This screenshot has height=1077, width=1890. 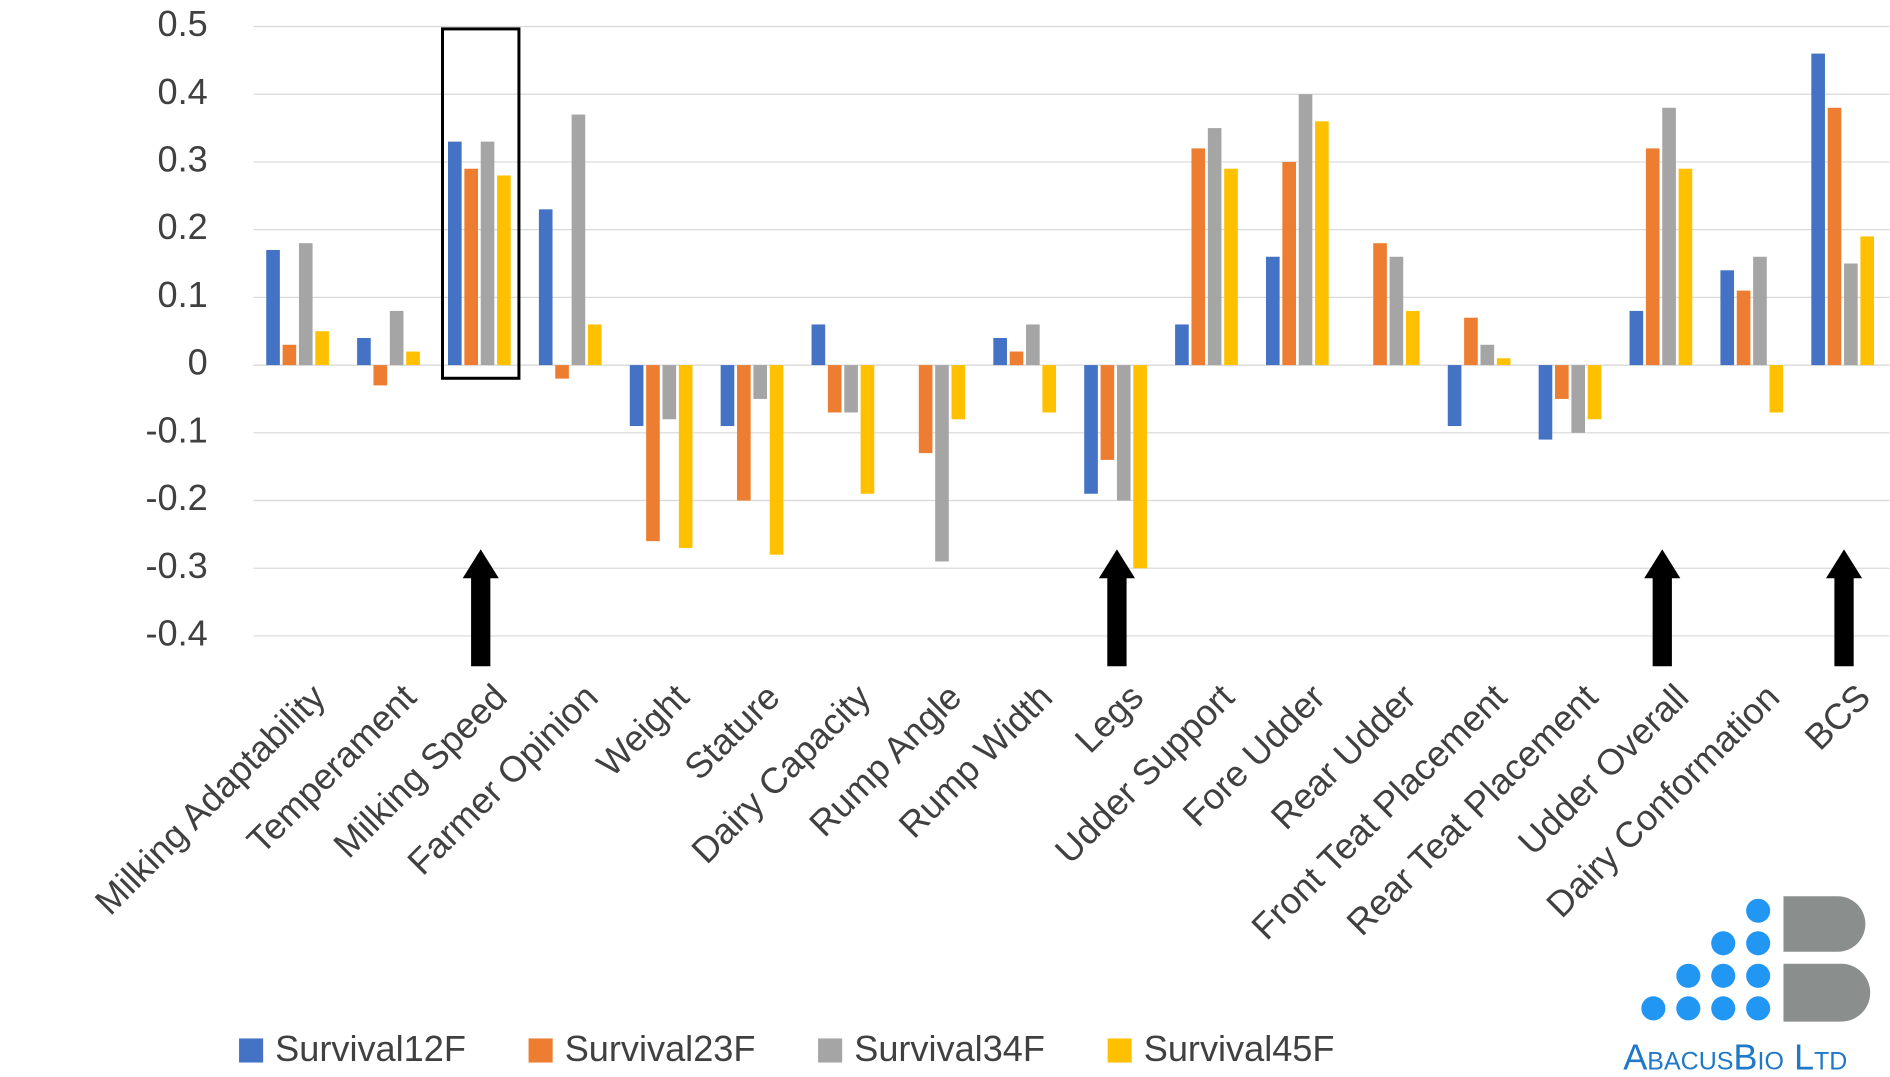 What do you see at coordinates (183, 226) in the screenshot?
I see `y-tick-label: 0.2` at bounding box center [183, 226].